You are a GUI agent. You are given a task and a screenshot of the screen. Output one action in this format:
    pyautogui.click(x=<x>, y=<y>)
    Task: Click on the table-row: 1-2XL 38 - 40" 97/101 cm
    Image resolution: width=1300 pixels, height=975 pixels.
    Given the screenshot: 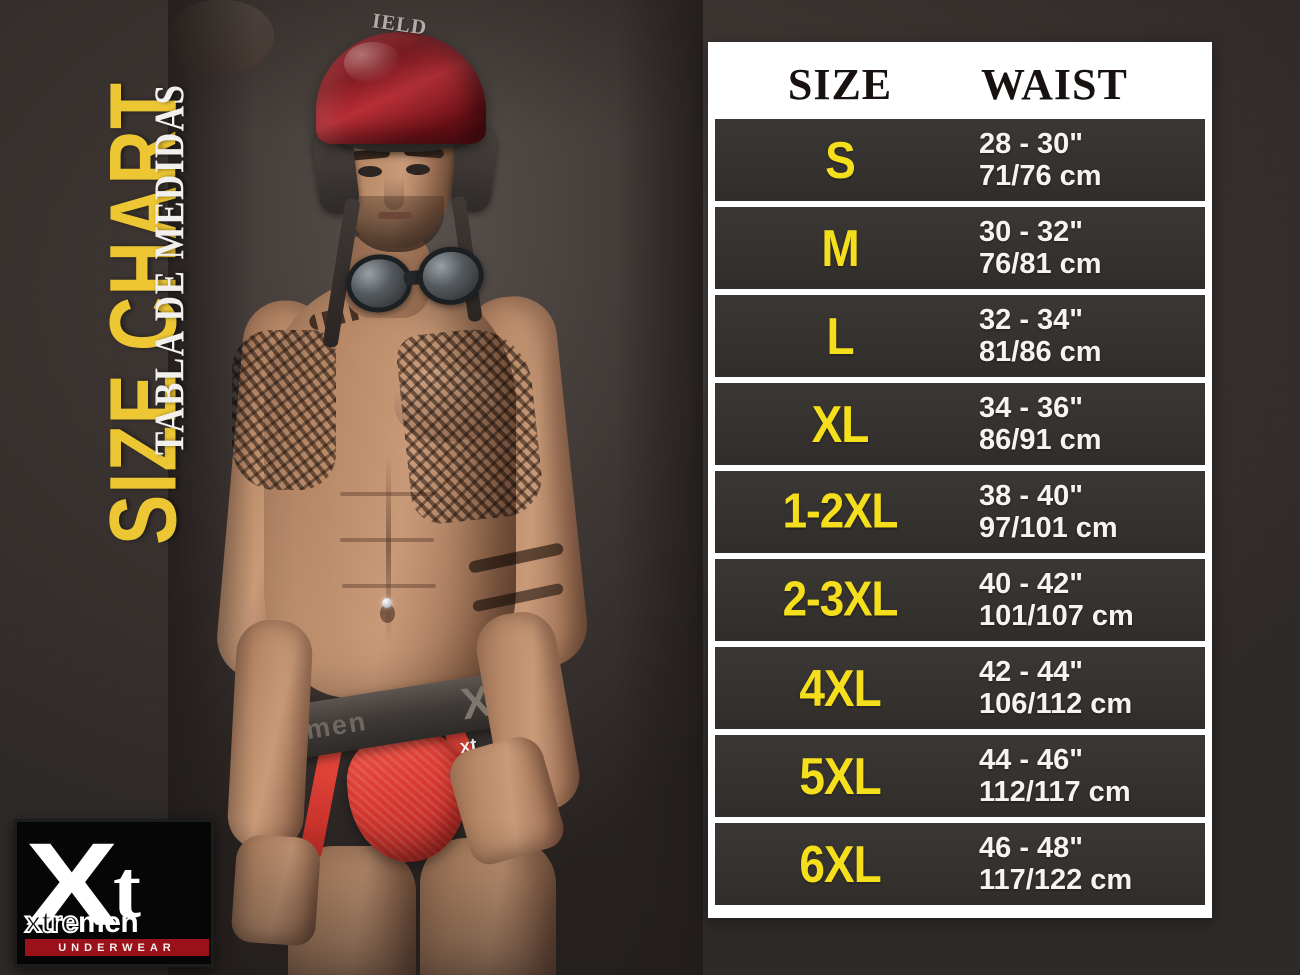 What is the action you would take?
    pyautogui.click(x=960, y=512)
    